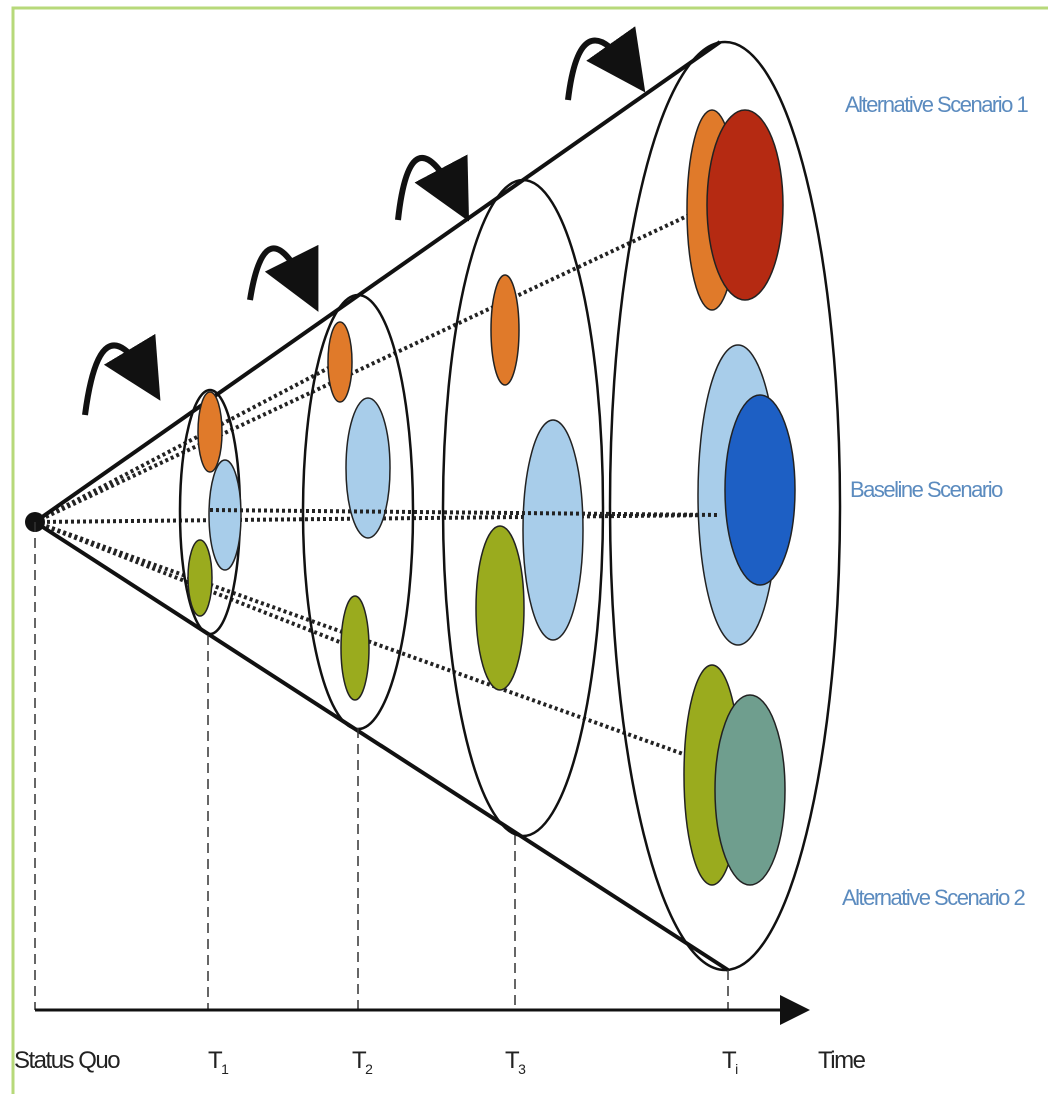 The image size is (1048, 1094). What do you see at coordinates (465, 512) in the screenshot?
I see `inner-lines` at bounding box center [465, 512].